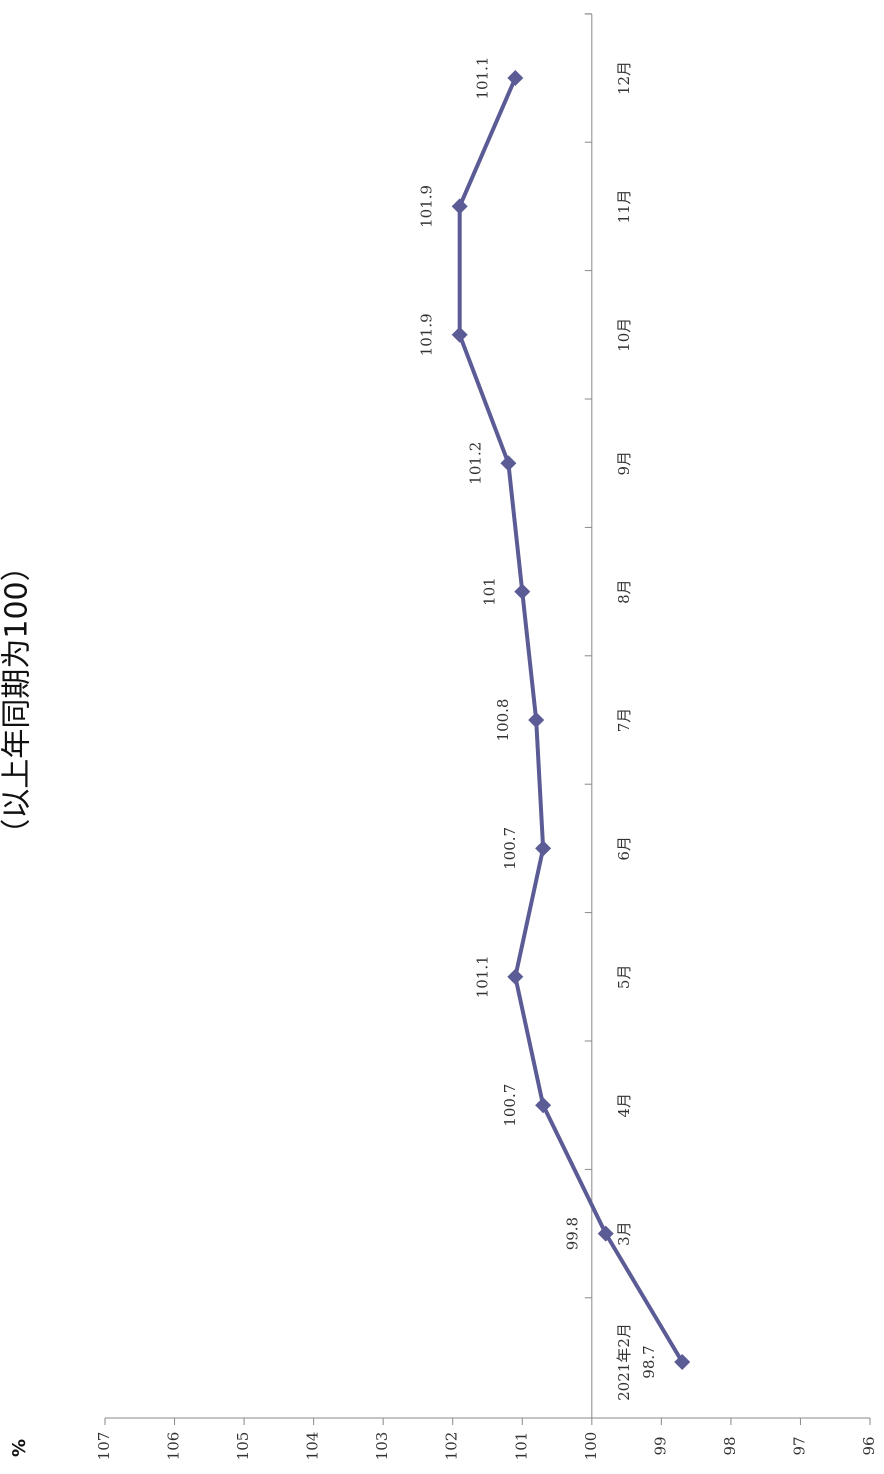 This screenshot has height=1474, width=884. Describe the element at coordinates (573, 1233) in the screenshot. I see `data-label: 99.8` at that location.